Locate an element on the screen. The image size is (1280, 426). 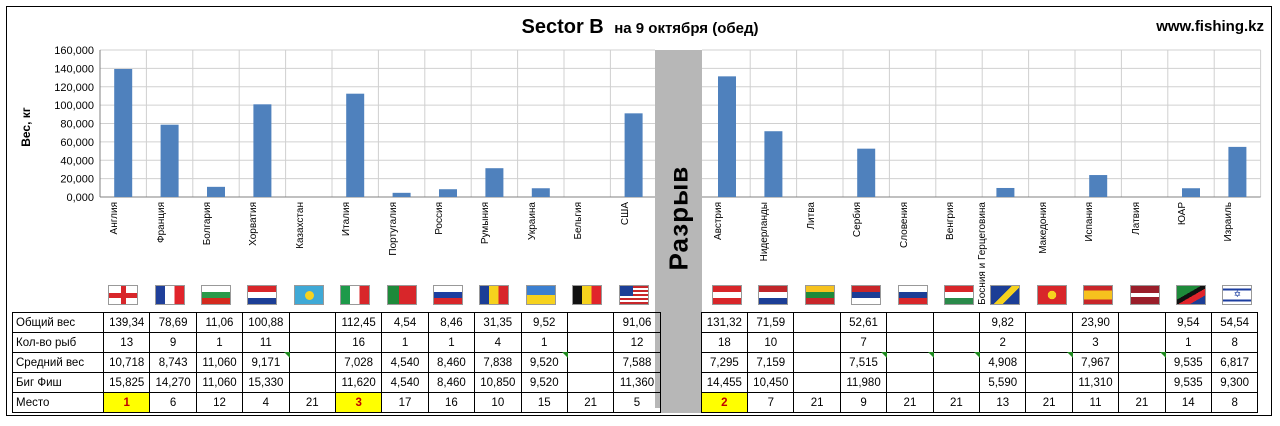
y-tick-label: 140,000 is located at coordinates (74, 69).